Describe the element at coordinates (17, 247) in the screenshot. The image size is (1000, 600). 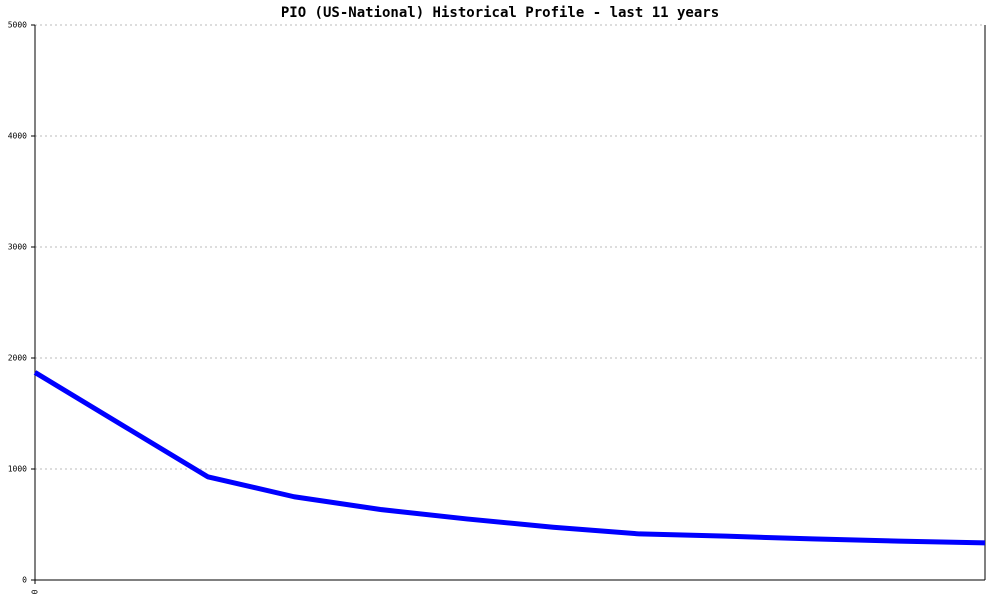
I see `y-tick-label: 3000` at that location.